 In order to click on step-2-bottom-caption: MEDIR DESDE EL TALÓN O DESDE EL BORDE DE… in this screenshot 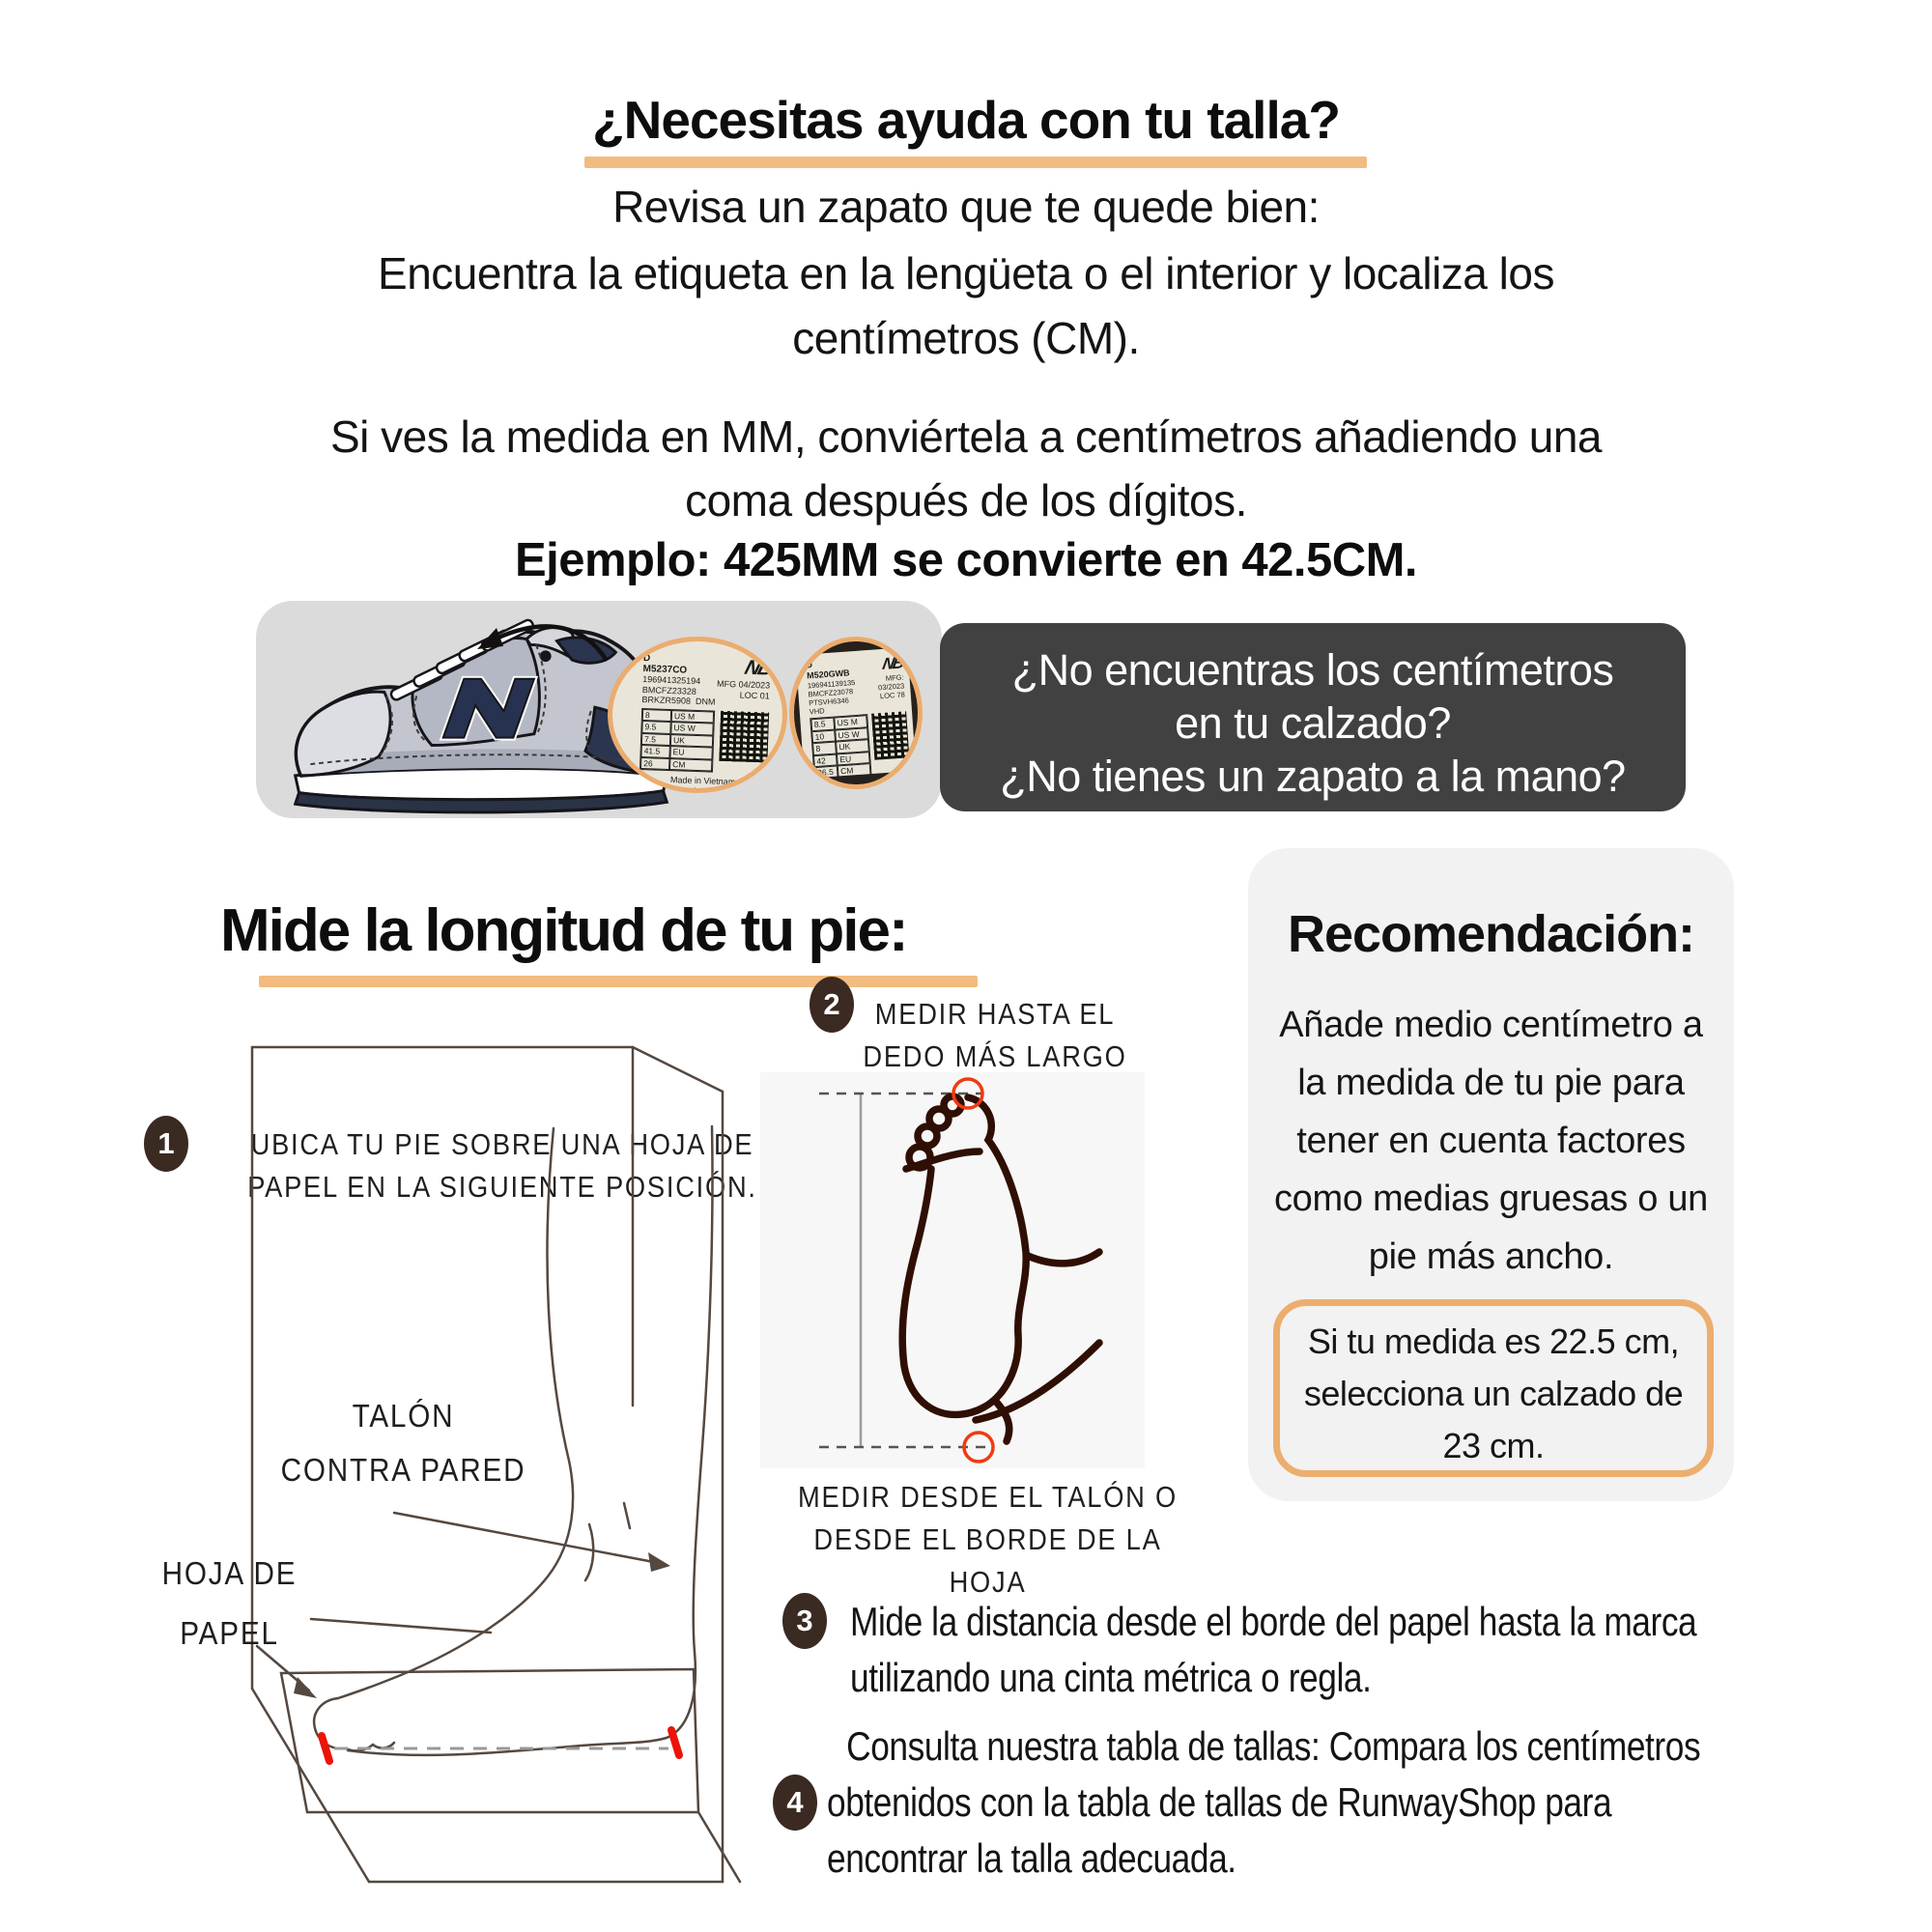, I will do `click(988, 1539)`.